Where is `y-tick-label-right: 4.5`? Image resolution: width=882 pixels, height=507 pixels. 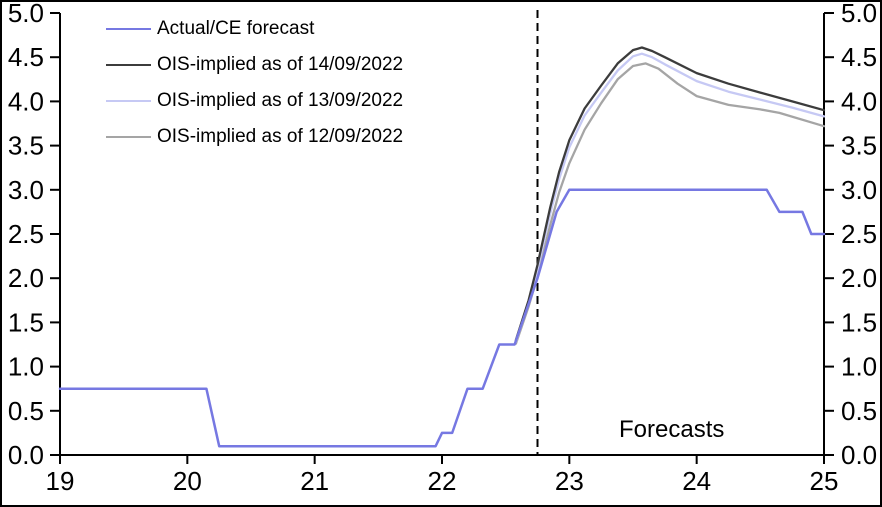 y-tick-label-right: 4.5 is located at coordinates (859, 57).